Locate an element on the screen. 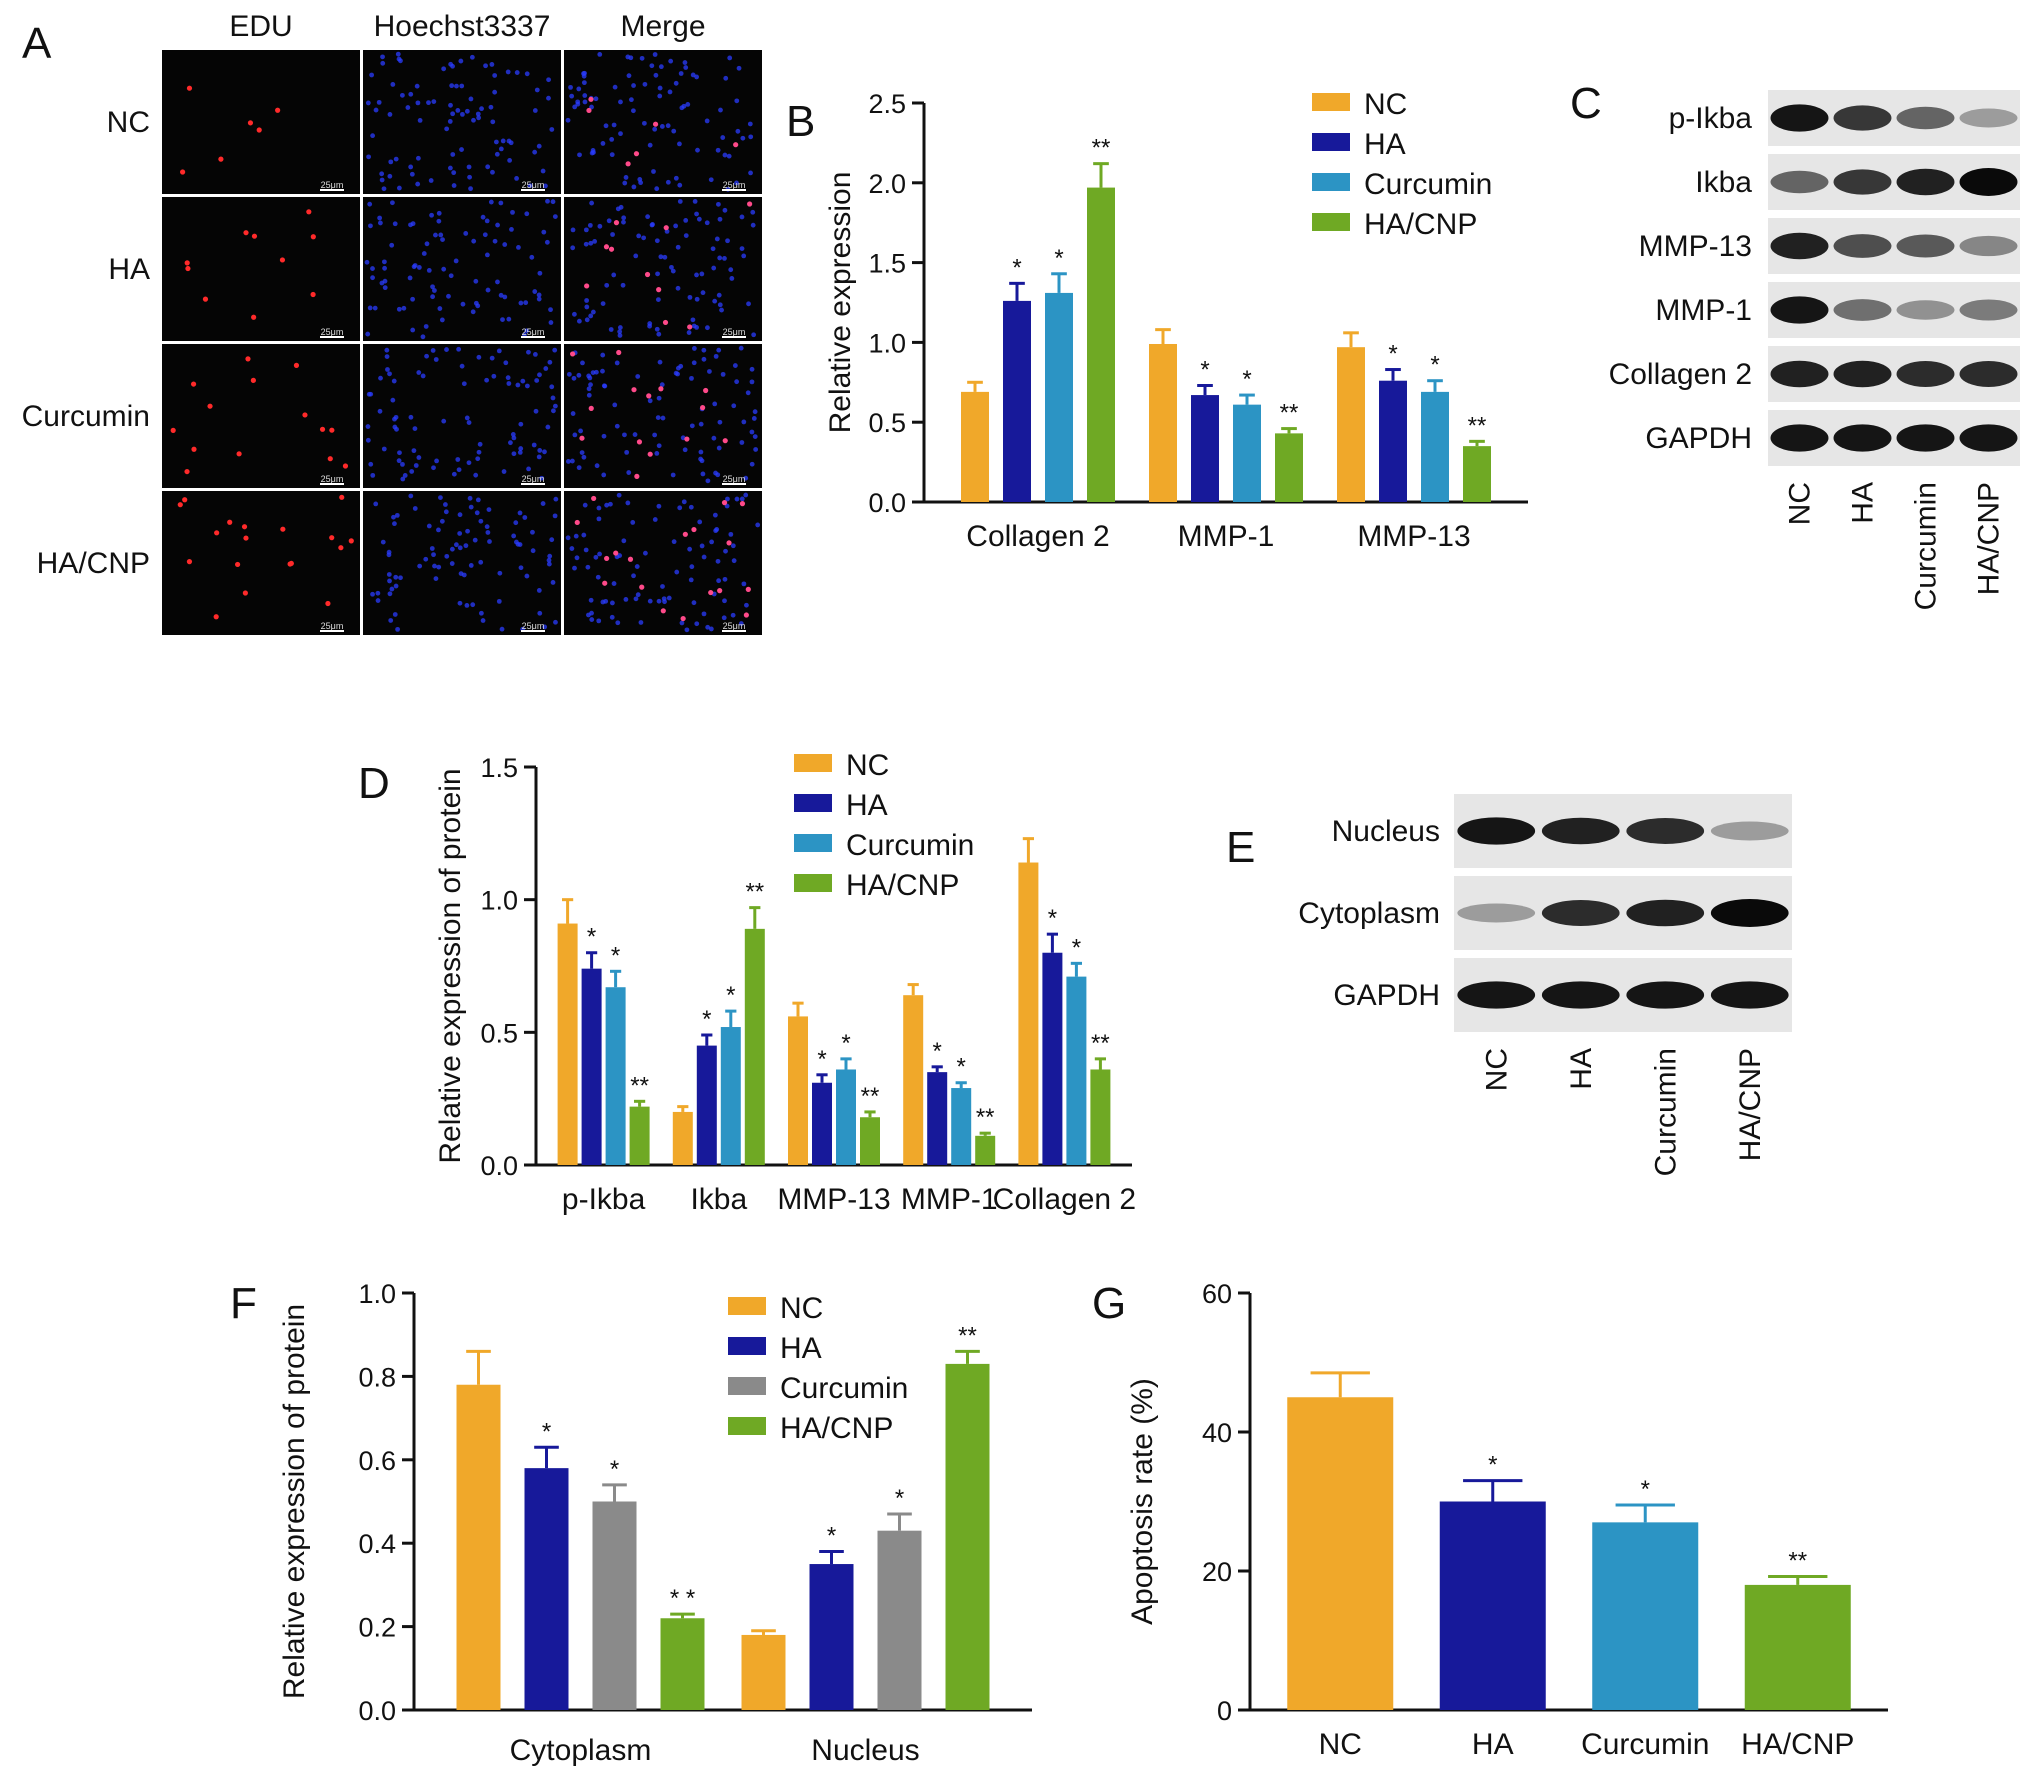 Image resolution: width=2032 pixels, height=1777 pixels. chart-D-sig-4-3: ** is located at coordinates (1100, 1043).